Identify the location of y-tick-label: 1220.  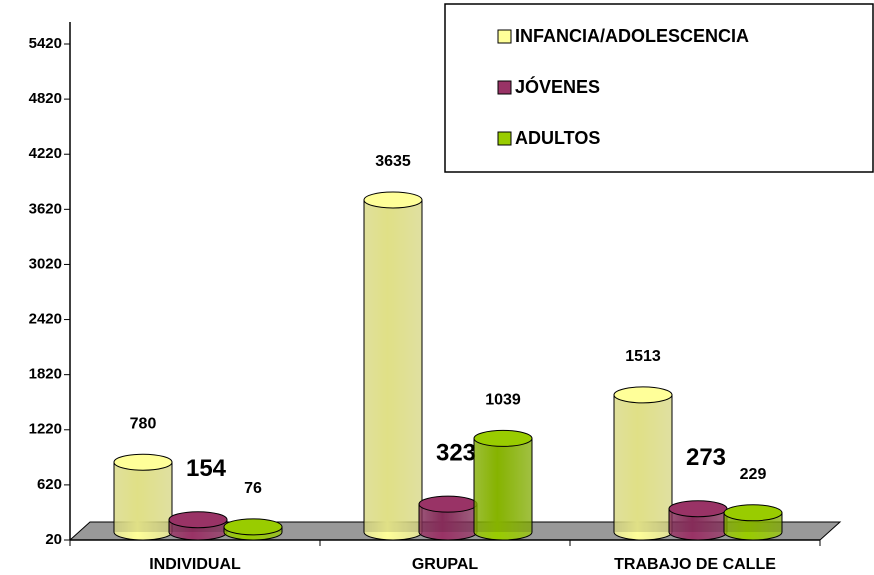
(45, 429).